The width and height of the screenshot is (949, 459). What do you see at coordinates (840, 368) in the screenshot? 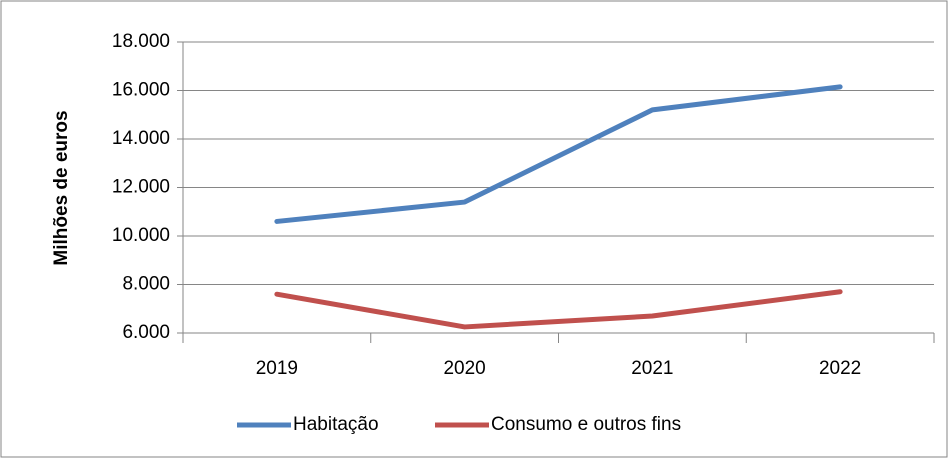
I see `x-tick-label: 2022` at bounding box center [840, 368].